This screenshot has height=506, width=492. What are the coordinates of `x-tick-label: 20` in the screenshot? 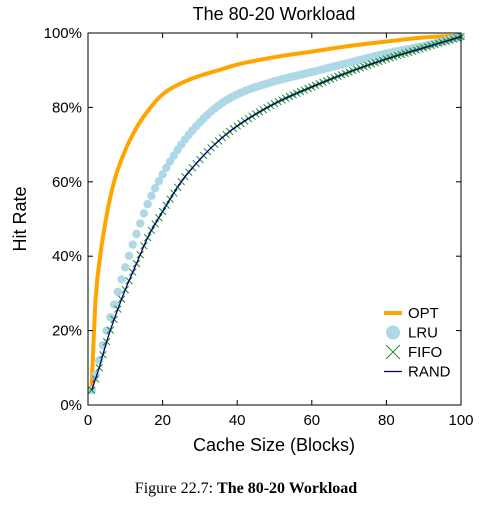 It's located at (162, 420).